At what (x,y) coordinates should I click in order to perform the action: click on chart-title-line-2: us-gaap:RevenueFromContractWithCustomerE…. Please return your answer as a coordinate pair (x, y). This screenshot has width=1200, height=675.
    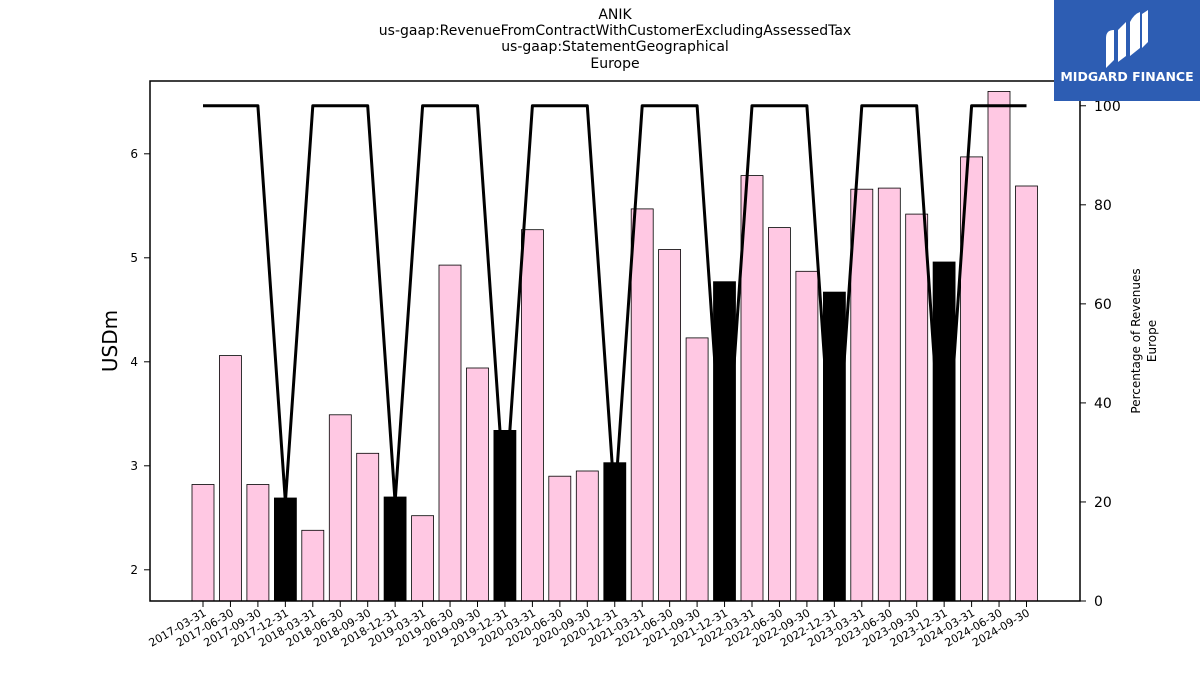
    Looking at the image, I should click on (615, 31).